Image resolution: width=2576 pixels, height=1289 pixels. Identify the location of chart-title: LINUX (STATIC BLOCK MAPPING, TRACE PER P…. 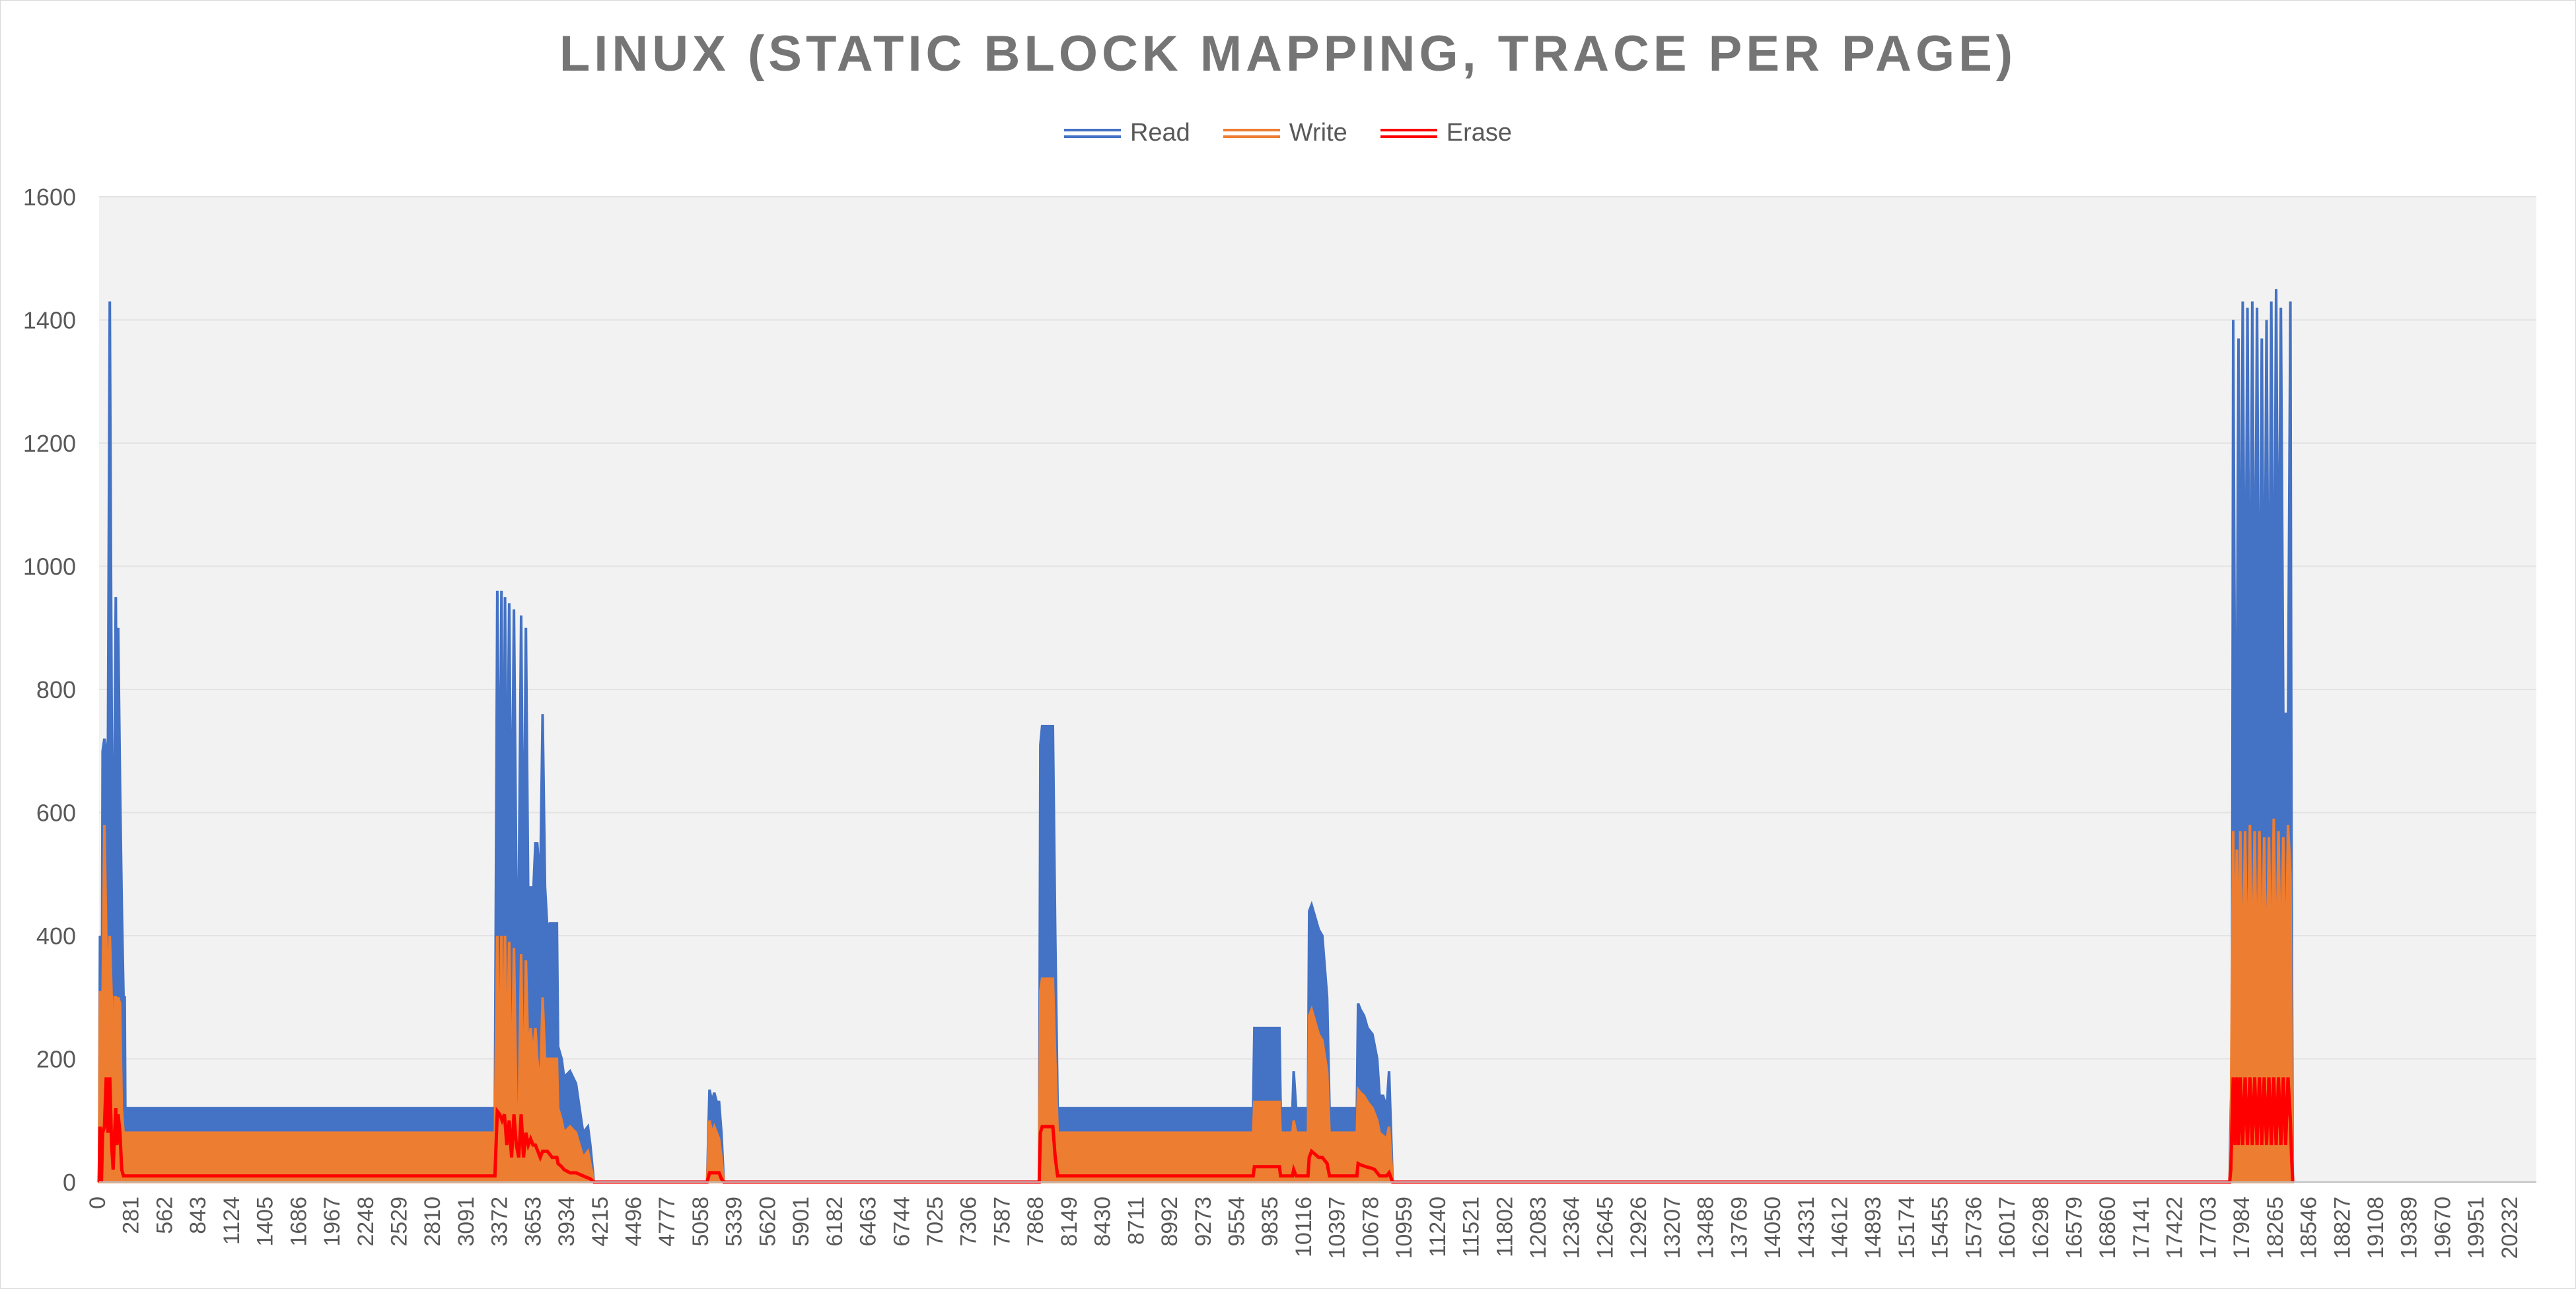
(1288, 54).